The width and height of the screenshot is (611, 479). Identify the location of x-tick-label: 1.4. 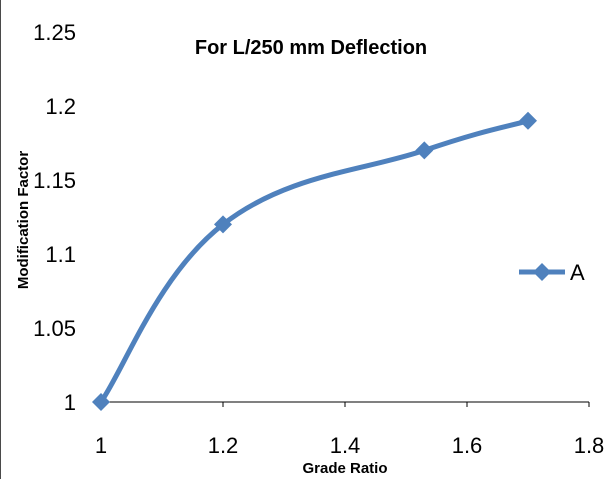
(345, 445).